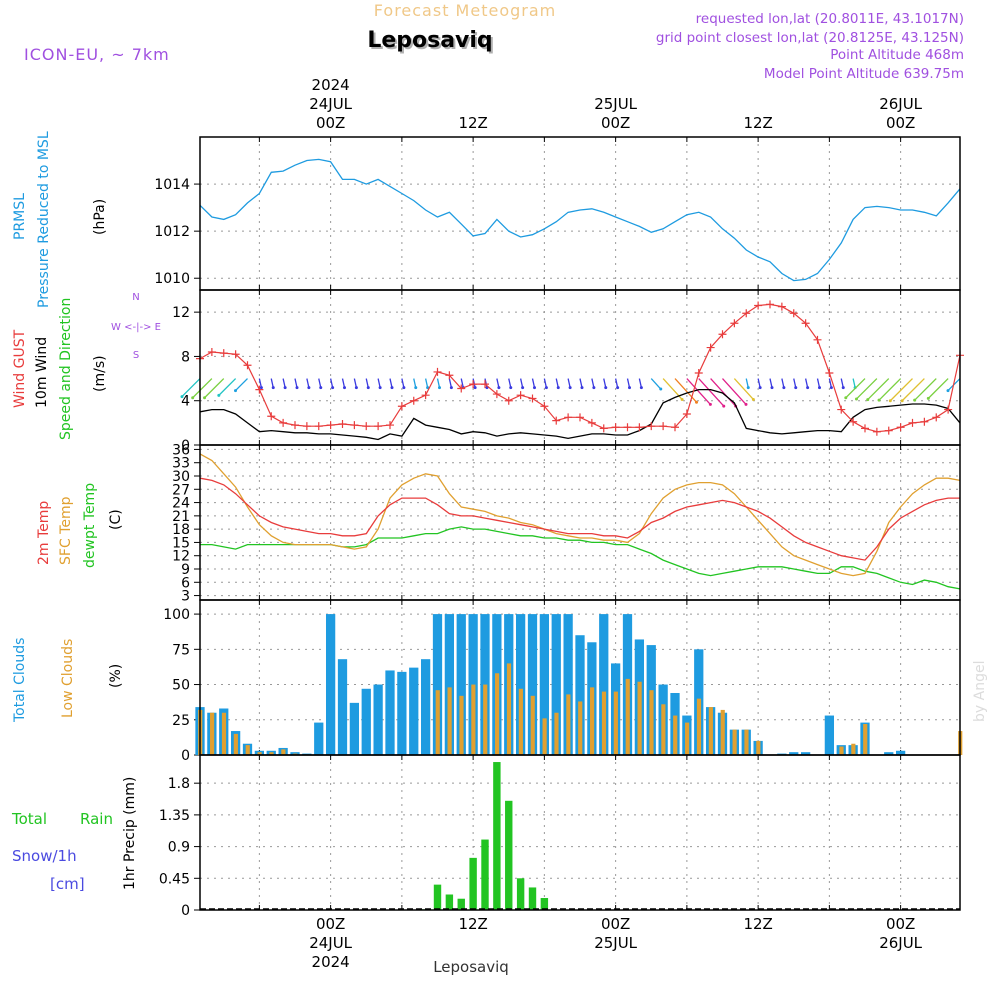 The image size is (1000, 1000). I want to click on y-tick-label: 12, so click(181, 557).